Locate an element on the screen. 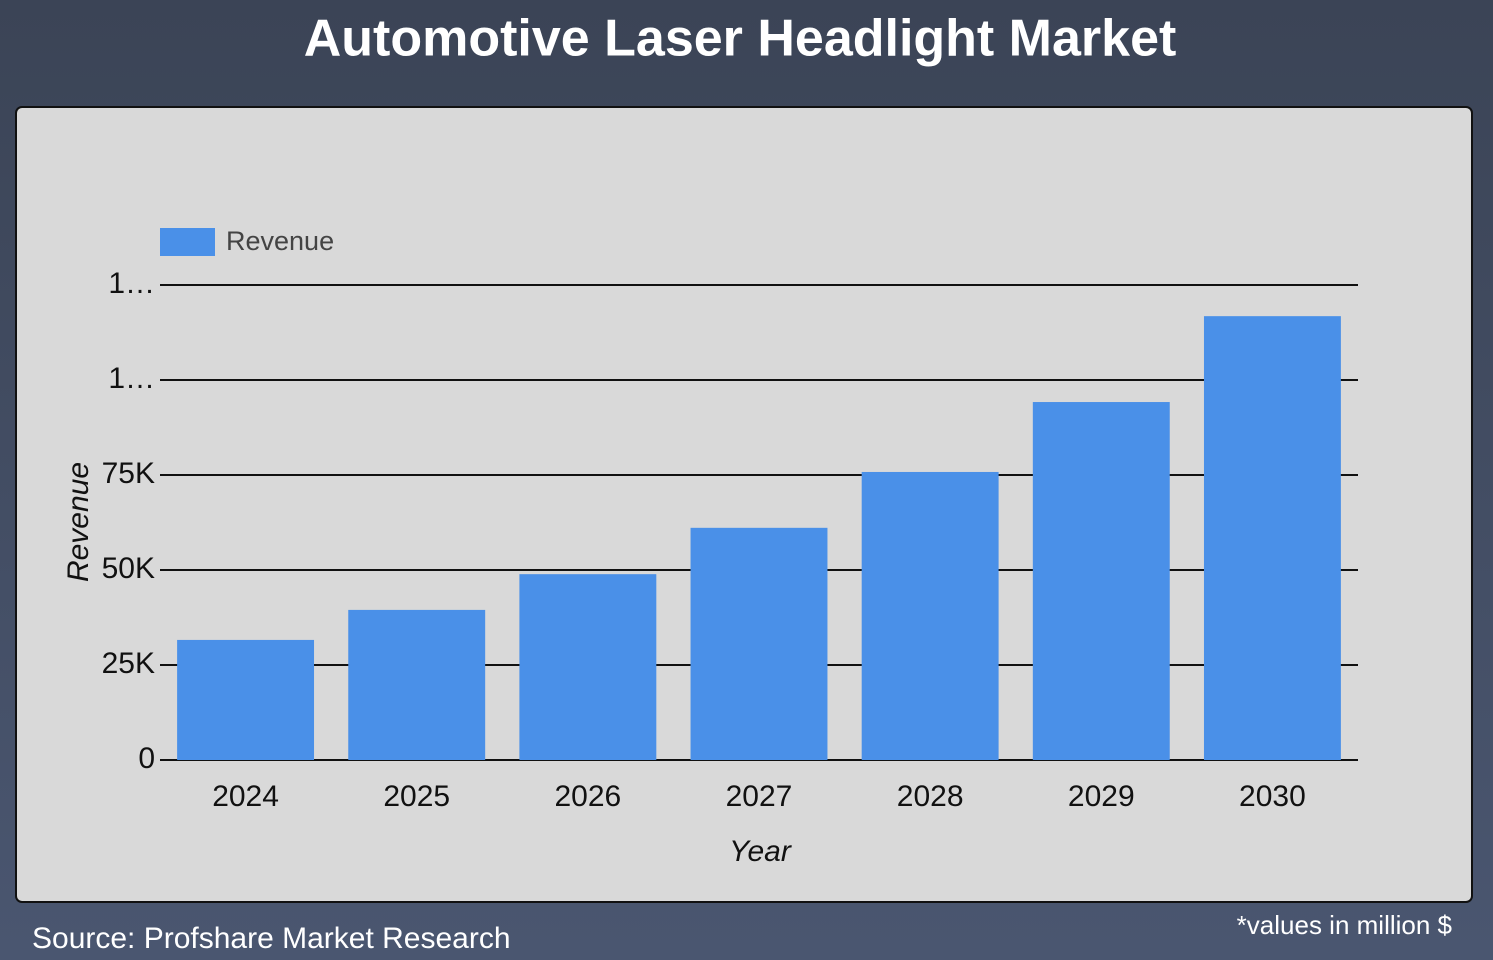  x-tick-label: 2028 is located at coordinates (930, 796).